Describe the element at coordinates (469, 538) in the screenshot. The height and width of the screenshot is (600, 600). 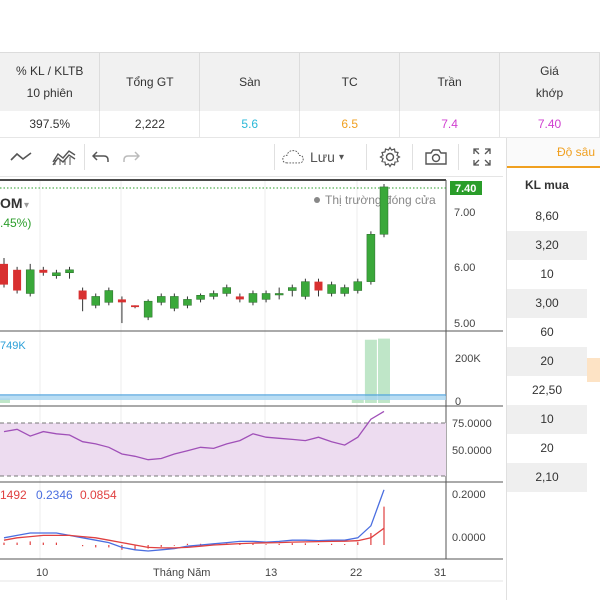
I see `macd-tick-0: 0.0000` at that location.